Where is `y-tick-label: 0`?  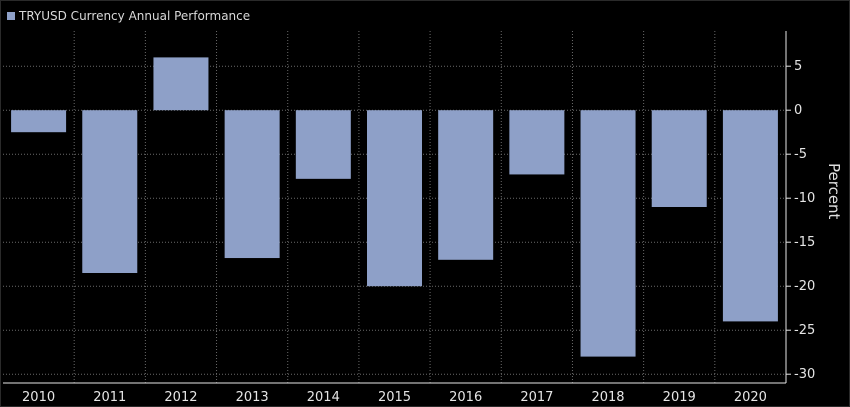
y-tick-label: 0 is located at coordinates (798, 110).